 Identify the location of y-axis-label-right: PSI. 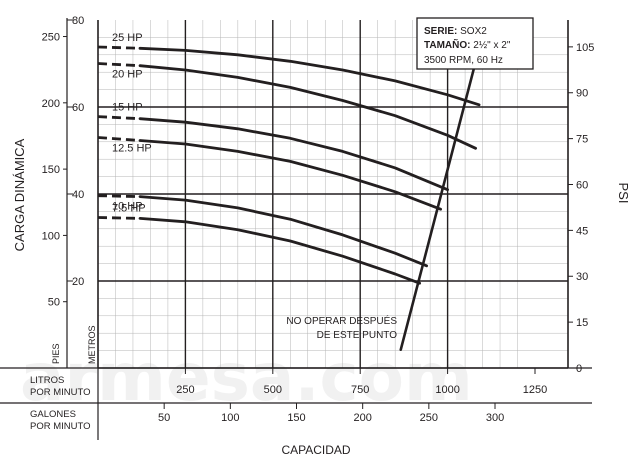
(622, 193).